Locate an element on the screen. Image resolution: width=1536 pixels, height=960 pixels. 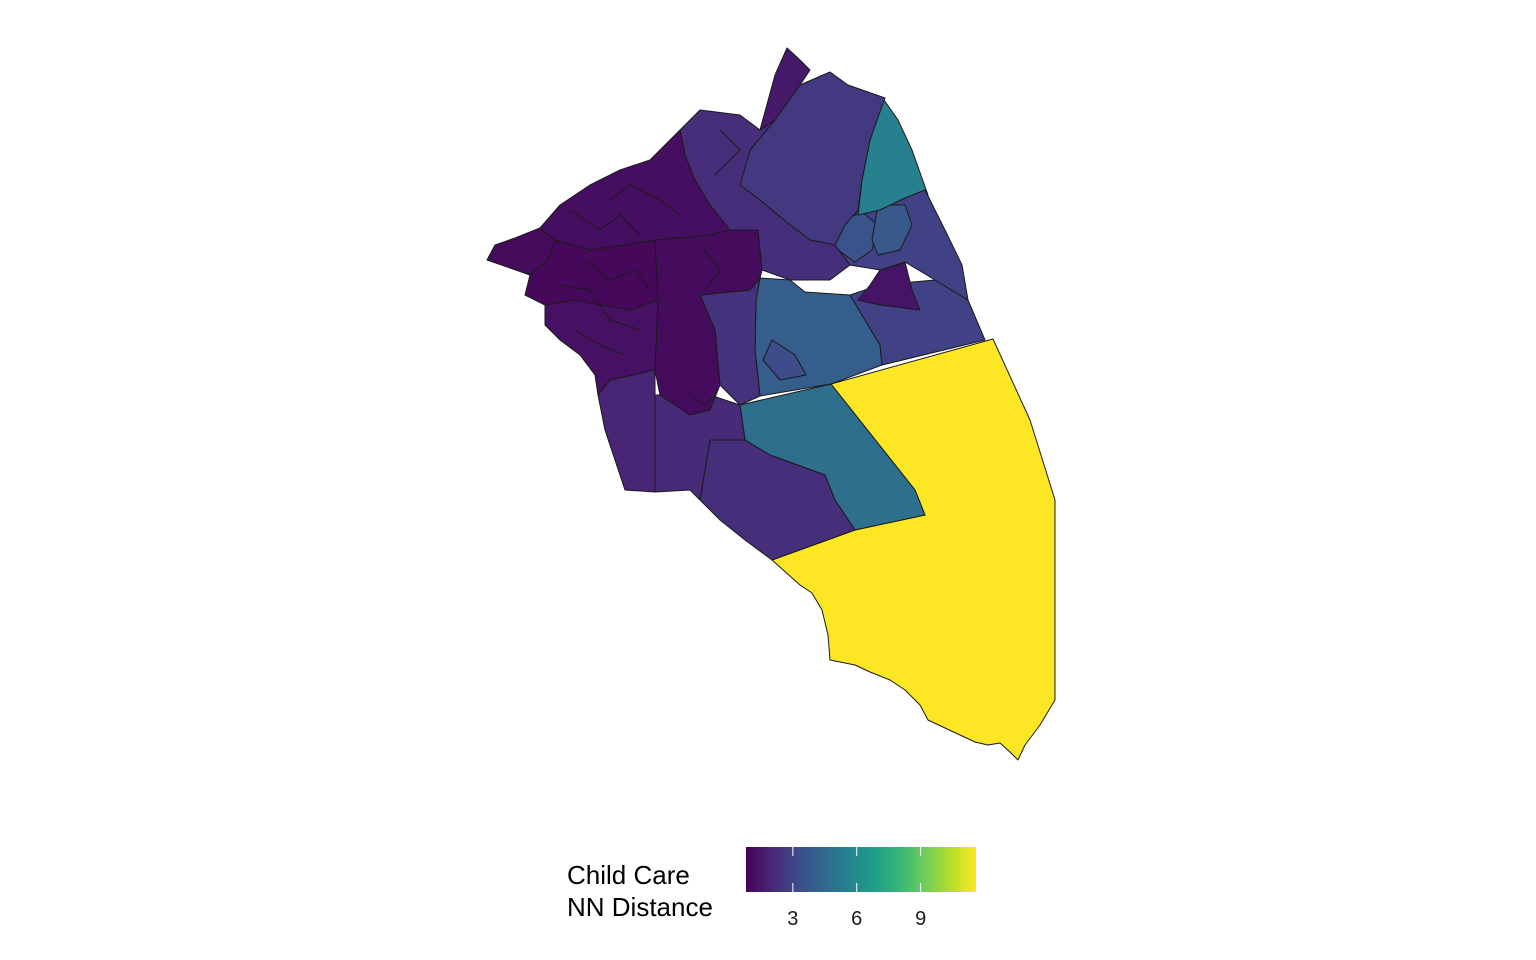
region-east-dark-notch is located at coordinates (889, 286).